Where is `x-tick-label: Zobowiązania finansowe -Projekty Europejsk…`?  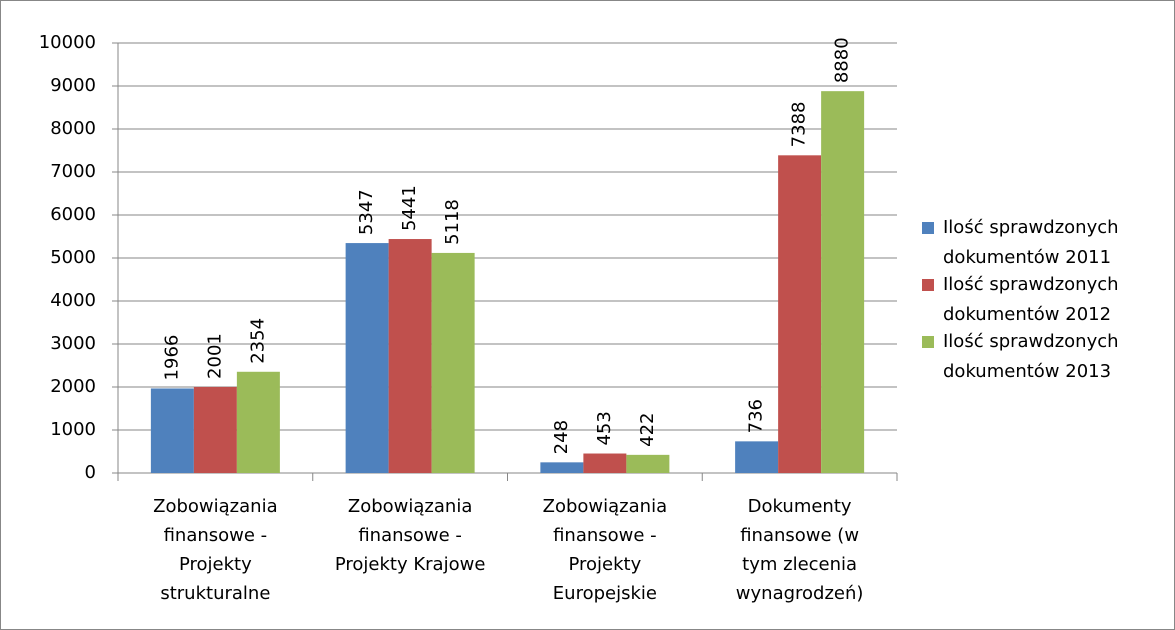
x-tick-label: Zobowiązania finansowe -Projekty Europejsk… is located at coordinates (605, 550).